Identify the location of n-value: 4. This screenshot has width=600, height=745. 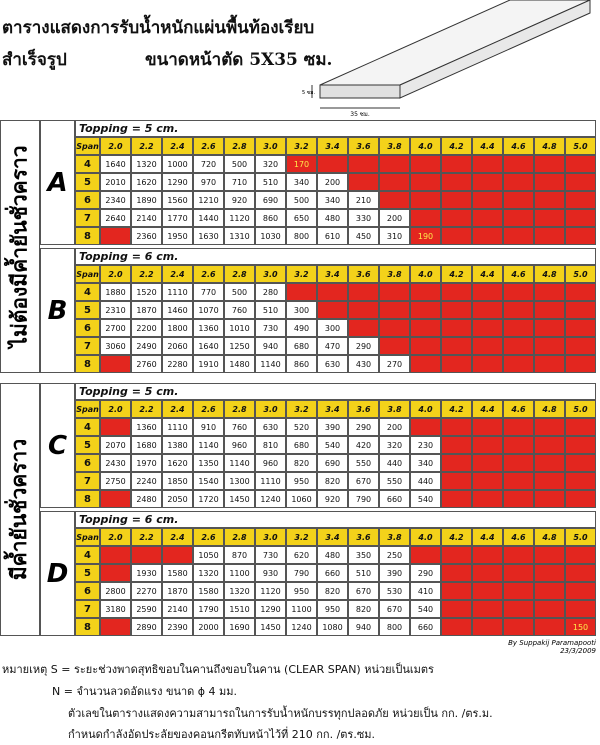
(87, 427).